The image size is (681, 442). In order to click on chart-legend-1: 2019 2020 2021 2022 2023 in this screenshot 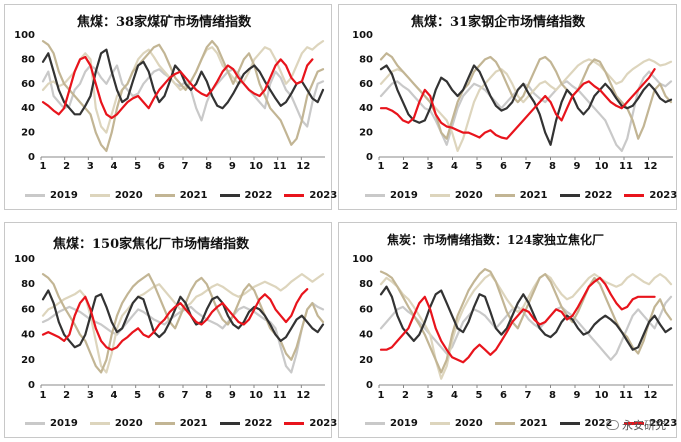, I will do `click(181, 195)`.